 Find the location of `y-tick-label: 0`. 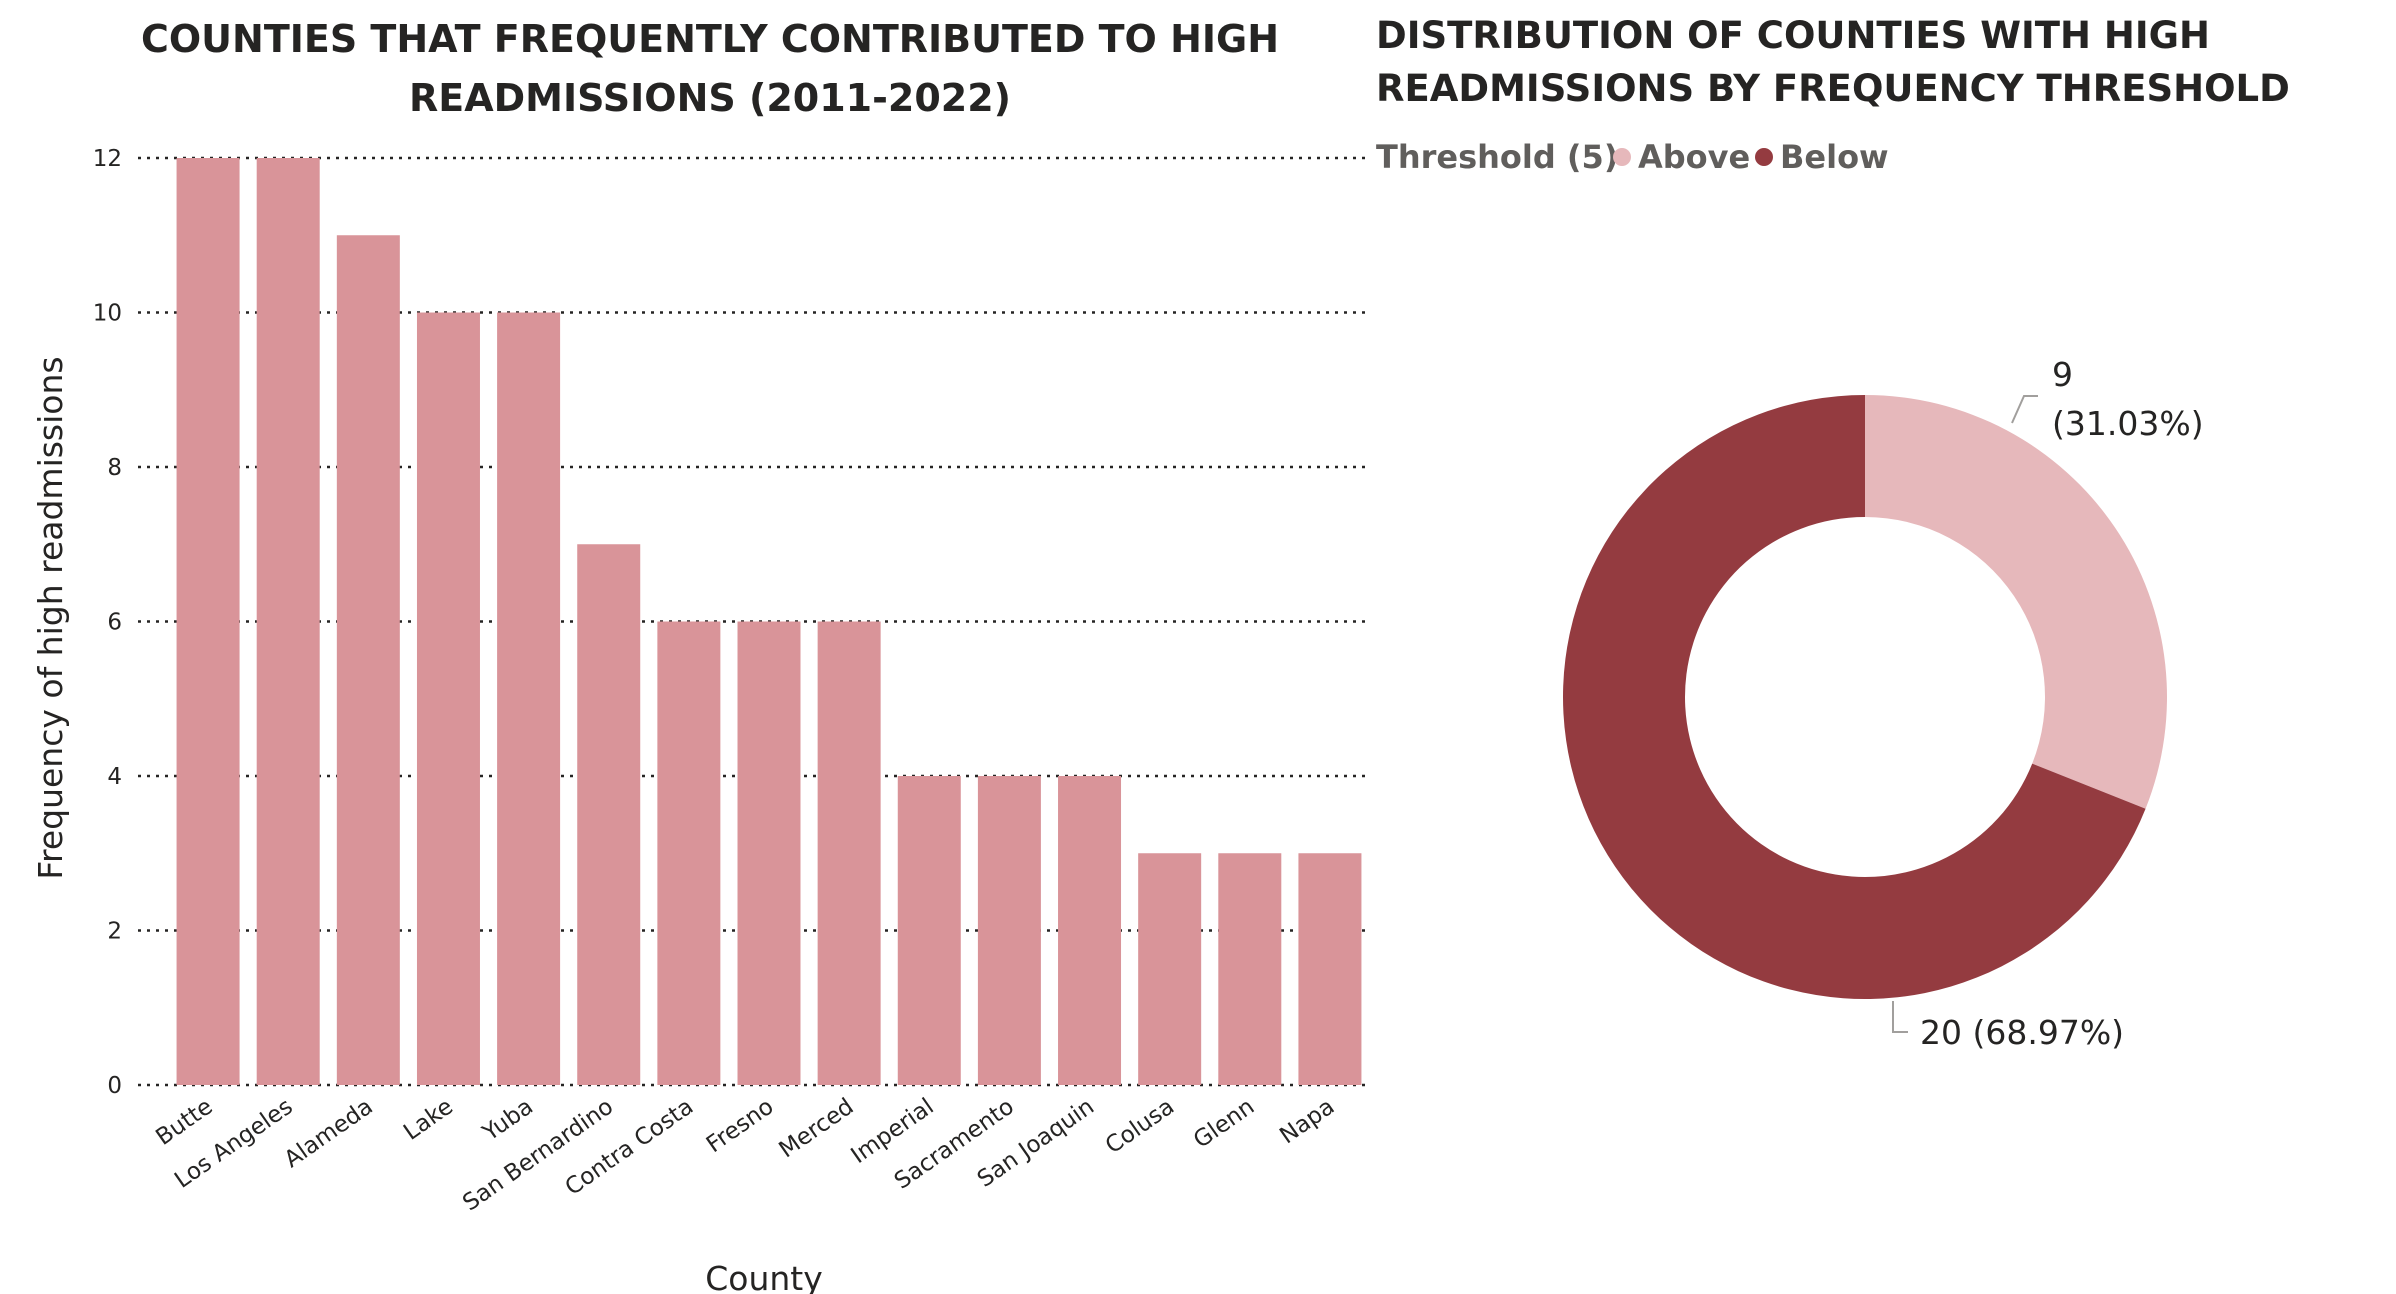

y-tick-label: 0 is located at coordinates (114, 1086).